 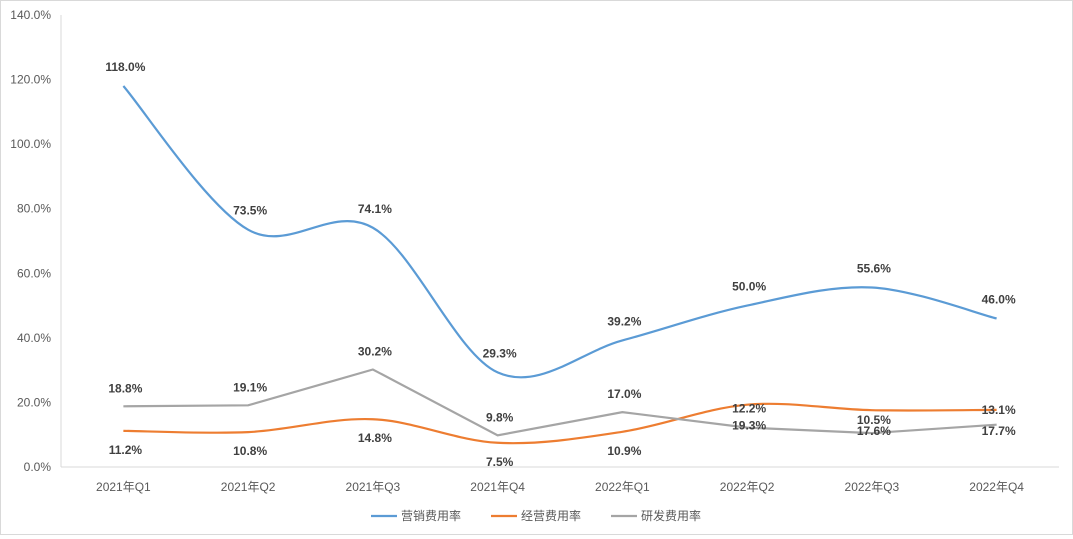 What do you see at coordinates (34, 338) in the screenshot?
I see `y-tick-label: 40.0%` at bounding box center [34, 338].